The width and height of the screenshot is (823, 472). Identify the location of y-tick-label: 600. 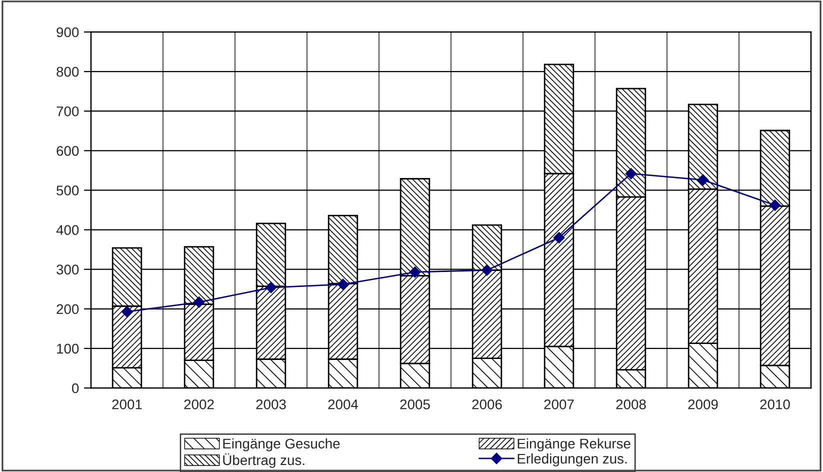
(67, 151).